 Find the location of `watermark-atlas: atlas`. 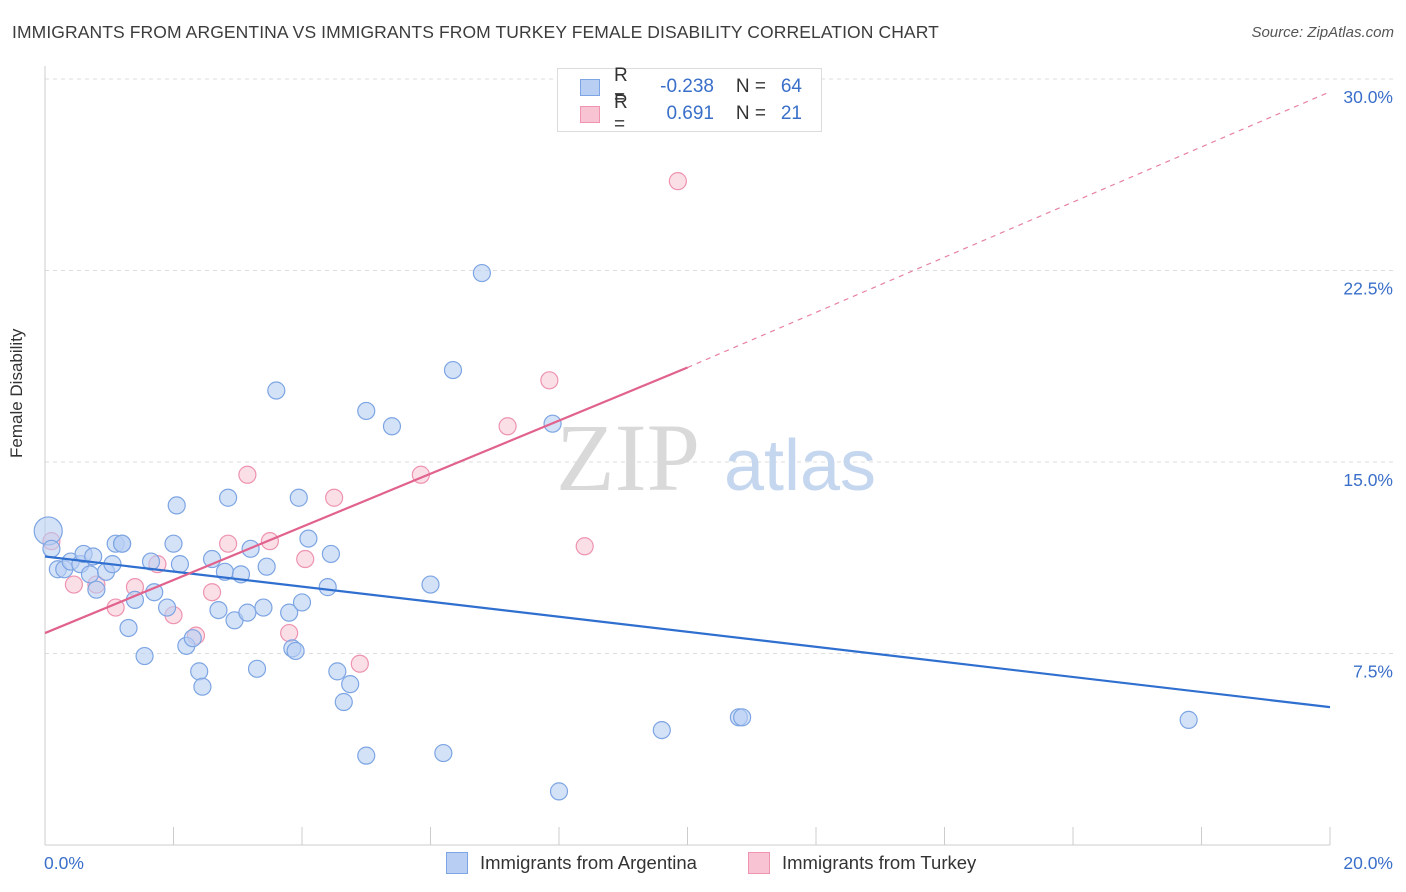

watermark-atlas: atlas is located at coordinates (800, 466).